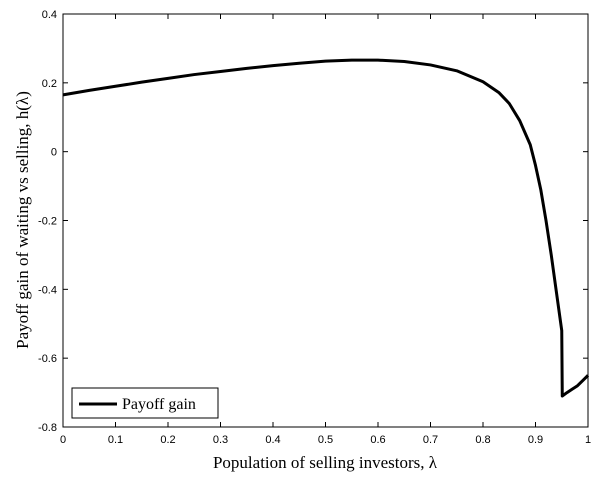  Describe the element at coordinates (588, 440) in the screenshot. I see `x-tick-label: 1` at that location.